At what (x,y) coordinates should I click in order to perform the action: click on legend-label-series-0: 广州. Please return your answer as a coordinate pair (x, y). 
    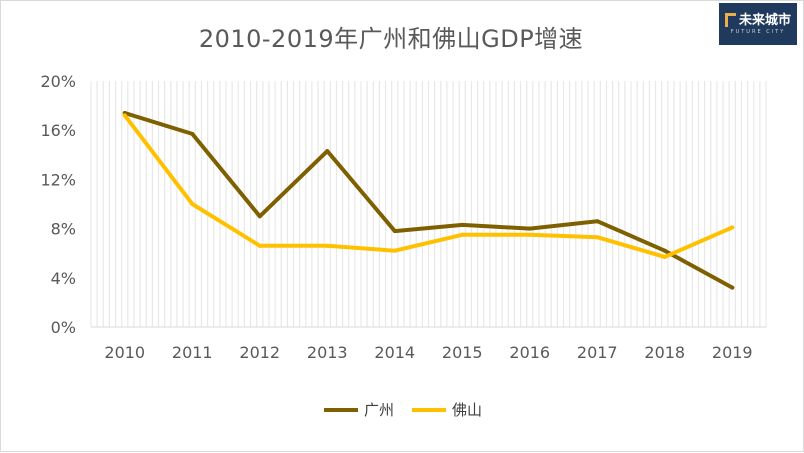
    Looking at the image, I should click on (378, 410).